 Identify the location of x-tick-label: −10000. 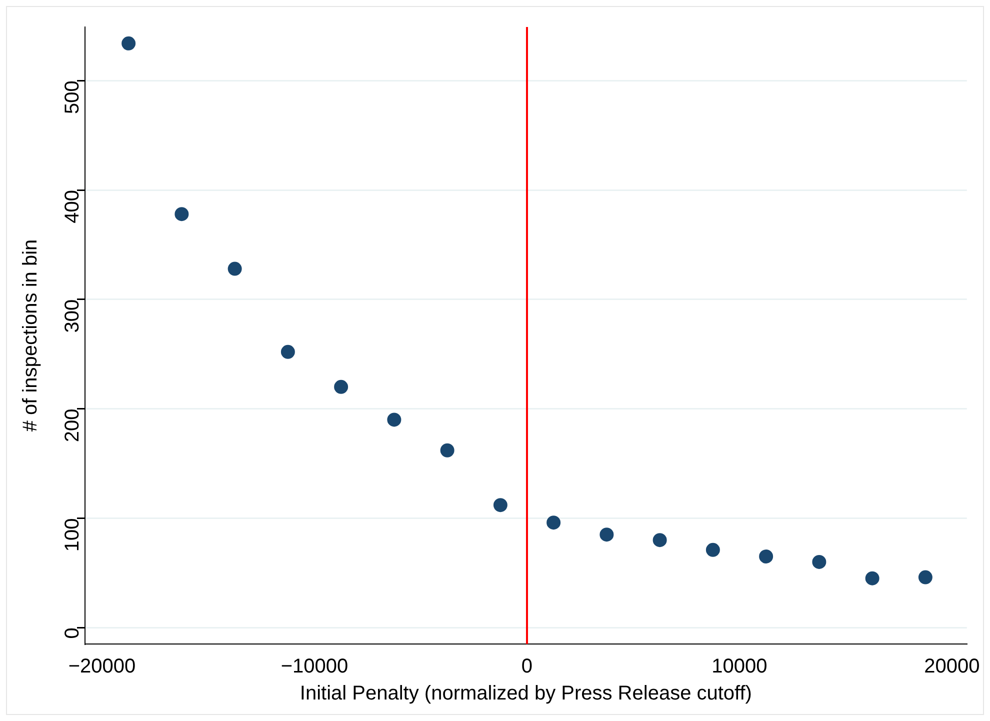
(314, 667).